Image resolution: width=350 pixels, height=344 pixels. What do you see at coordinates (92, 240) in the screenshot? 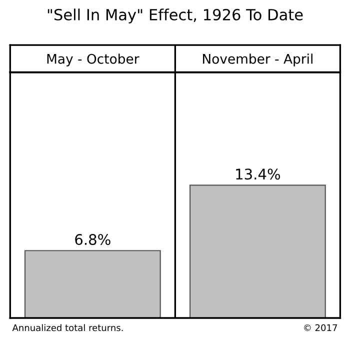
I see `data-label: 6.8%` at bounding box center [92, 240].